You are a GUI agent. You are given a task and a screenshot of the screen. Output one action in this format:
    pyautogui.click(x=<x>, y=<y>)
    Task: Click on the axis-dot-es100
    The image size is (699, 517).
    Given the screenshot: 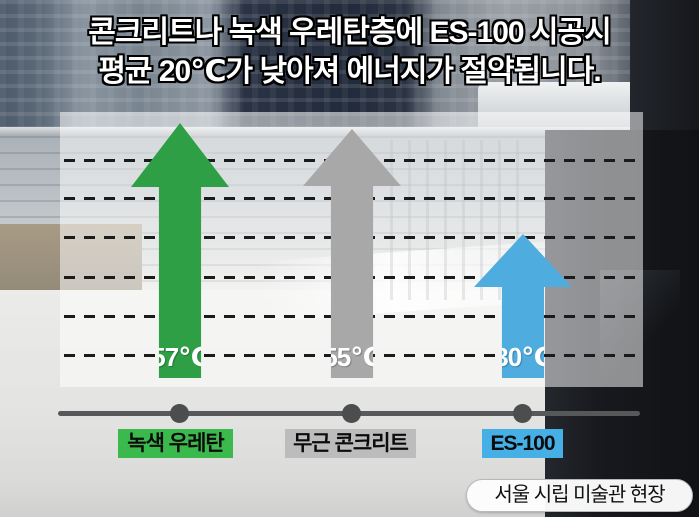 What is the action you would take?
    pyautogui.click(x=522, y=413)
    